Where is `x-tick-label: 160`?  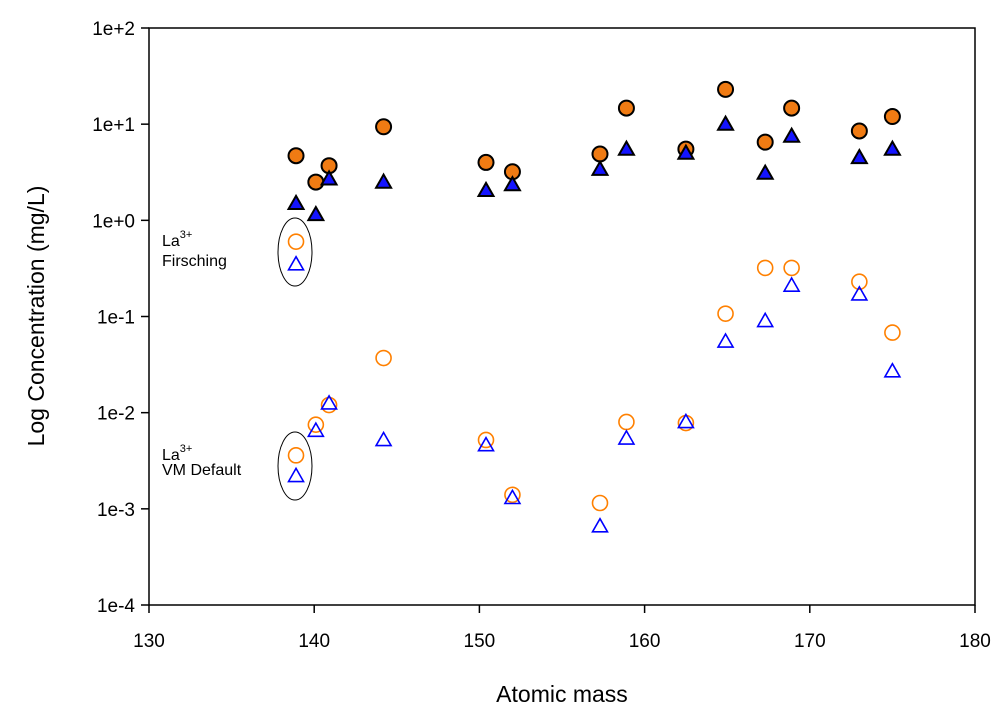
x-tick-label: 160 is located at coordinates (645, 641).